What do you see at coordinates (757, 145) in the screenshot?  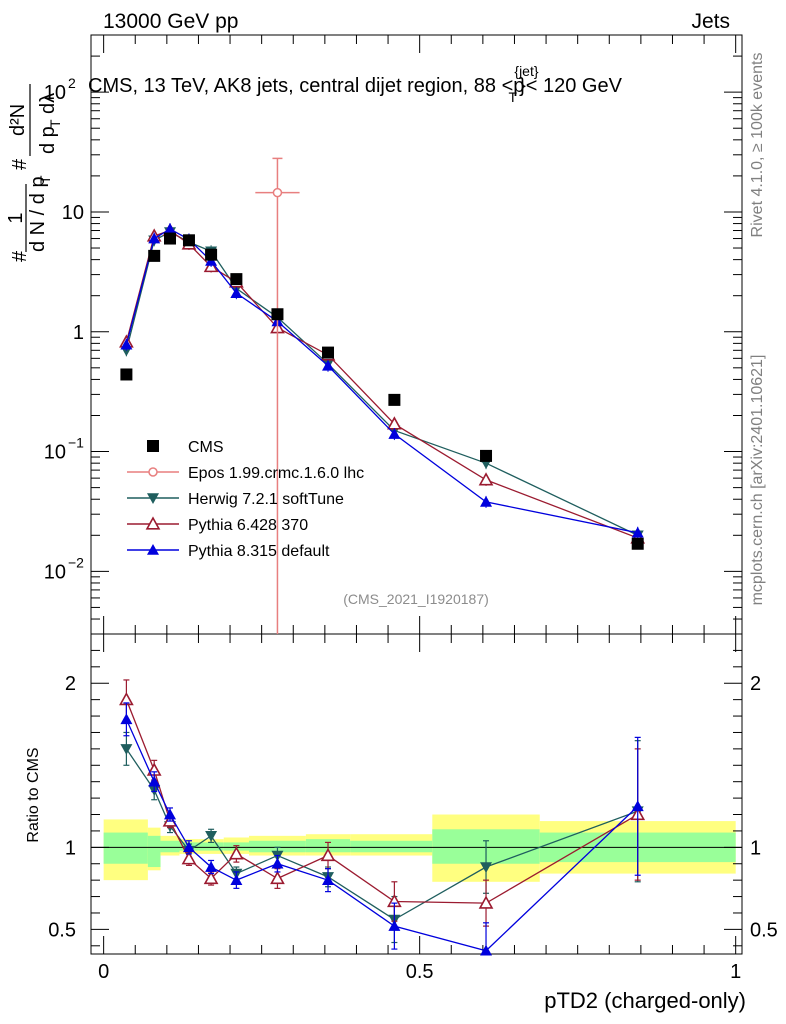 I see `rivet-label: Rivet 4.1.0, ≥ 100k events` at bounding box center [757, 145].